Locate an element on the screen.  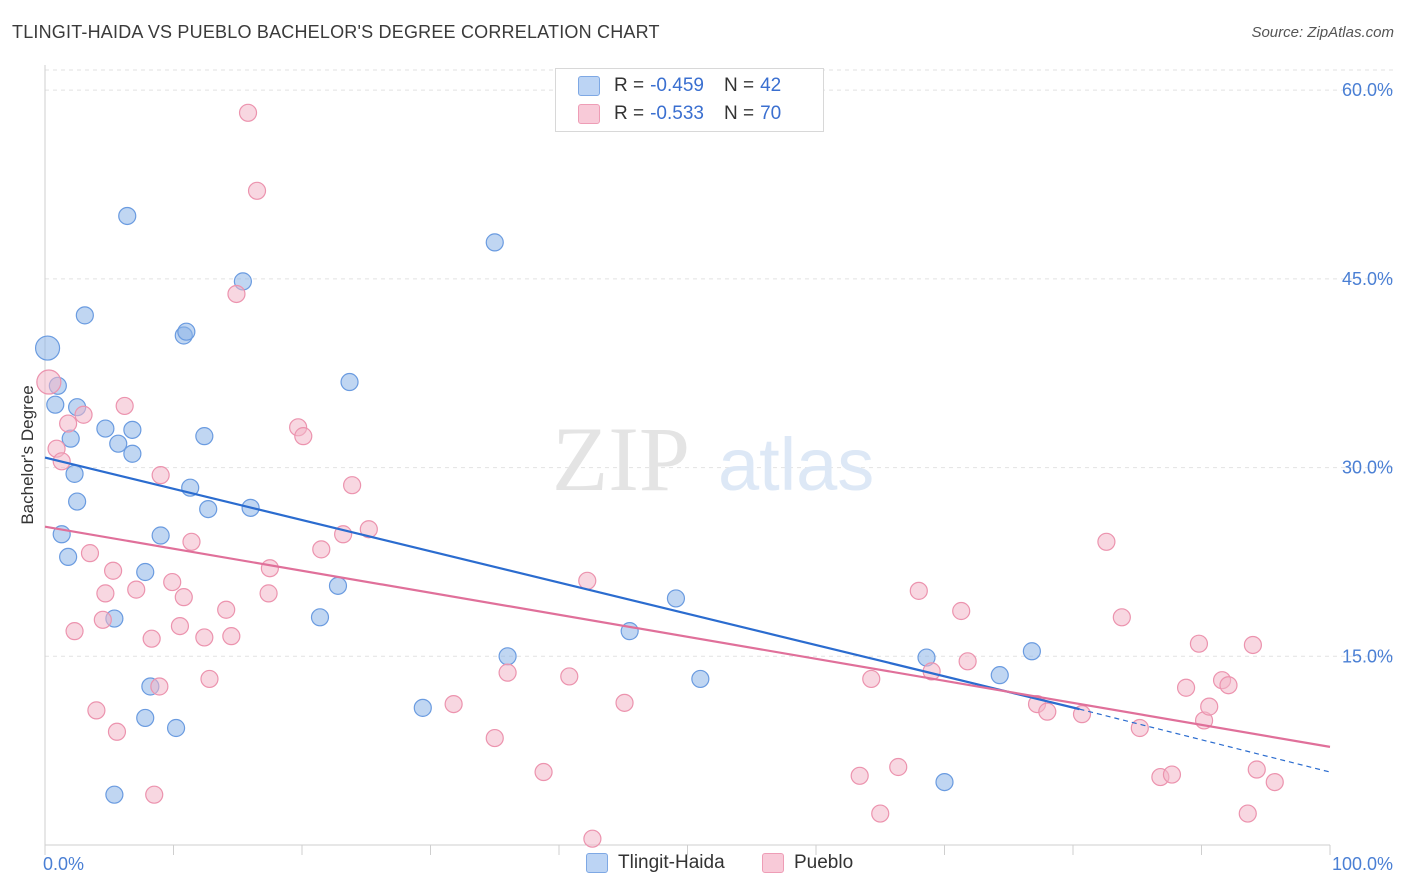
x-tick-label: 0.0% is located at coordinates (63, 864).